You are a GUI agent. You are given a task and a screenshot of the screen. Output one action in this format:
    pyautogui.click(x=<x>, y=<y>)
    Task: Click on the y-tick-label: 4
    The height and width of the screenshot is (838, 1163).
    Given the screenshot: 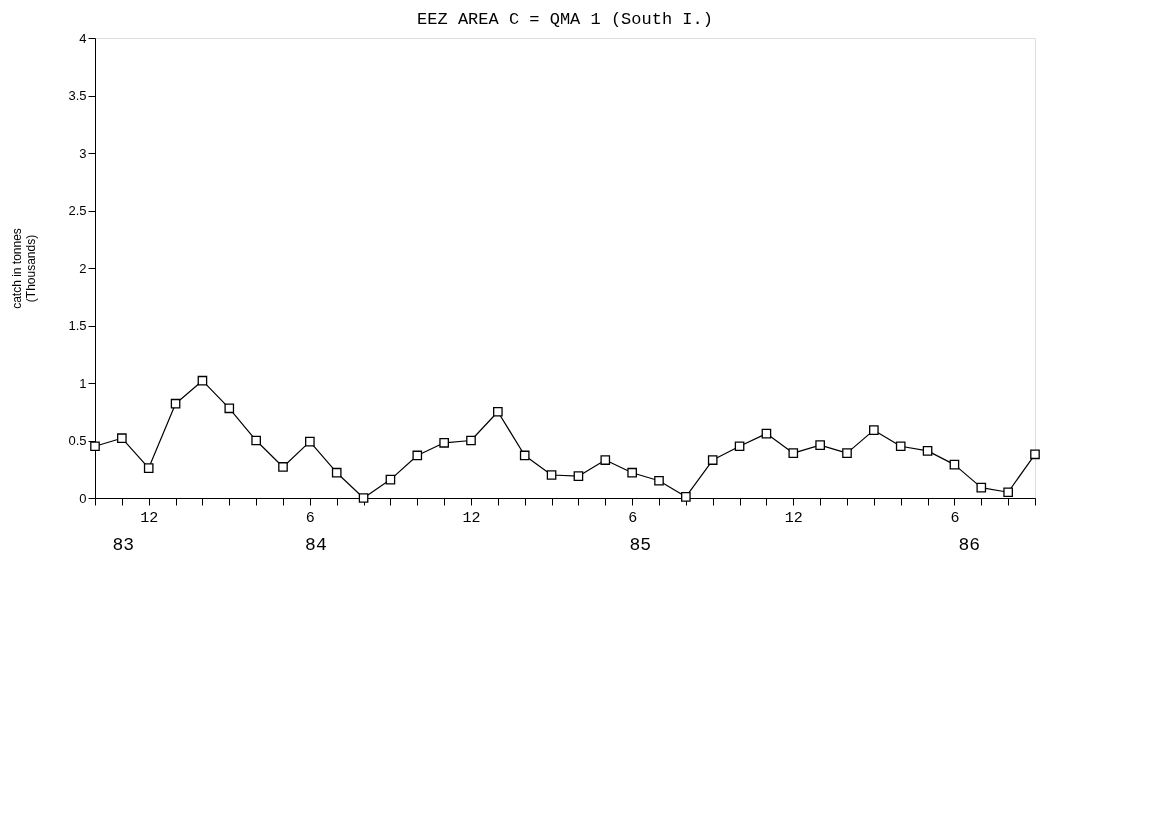 What is the action you would take?
    pyautogui.click(x=83, y=38)
    